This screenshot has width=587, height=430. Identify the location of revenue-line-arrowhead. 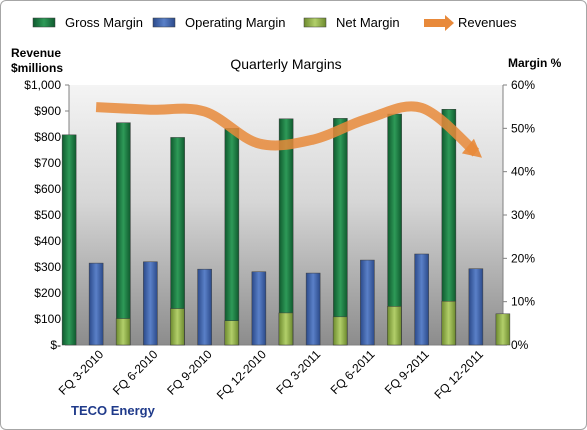
(472, 148).